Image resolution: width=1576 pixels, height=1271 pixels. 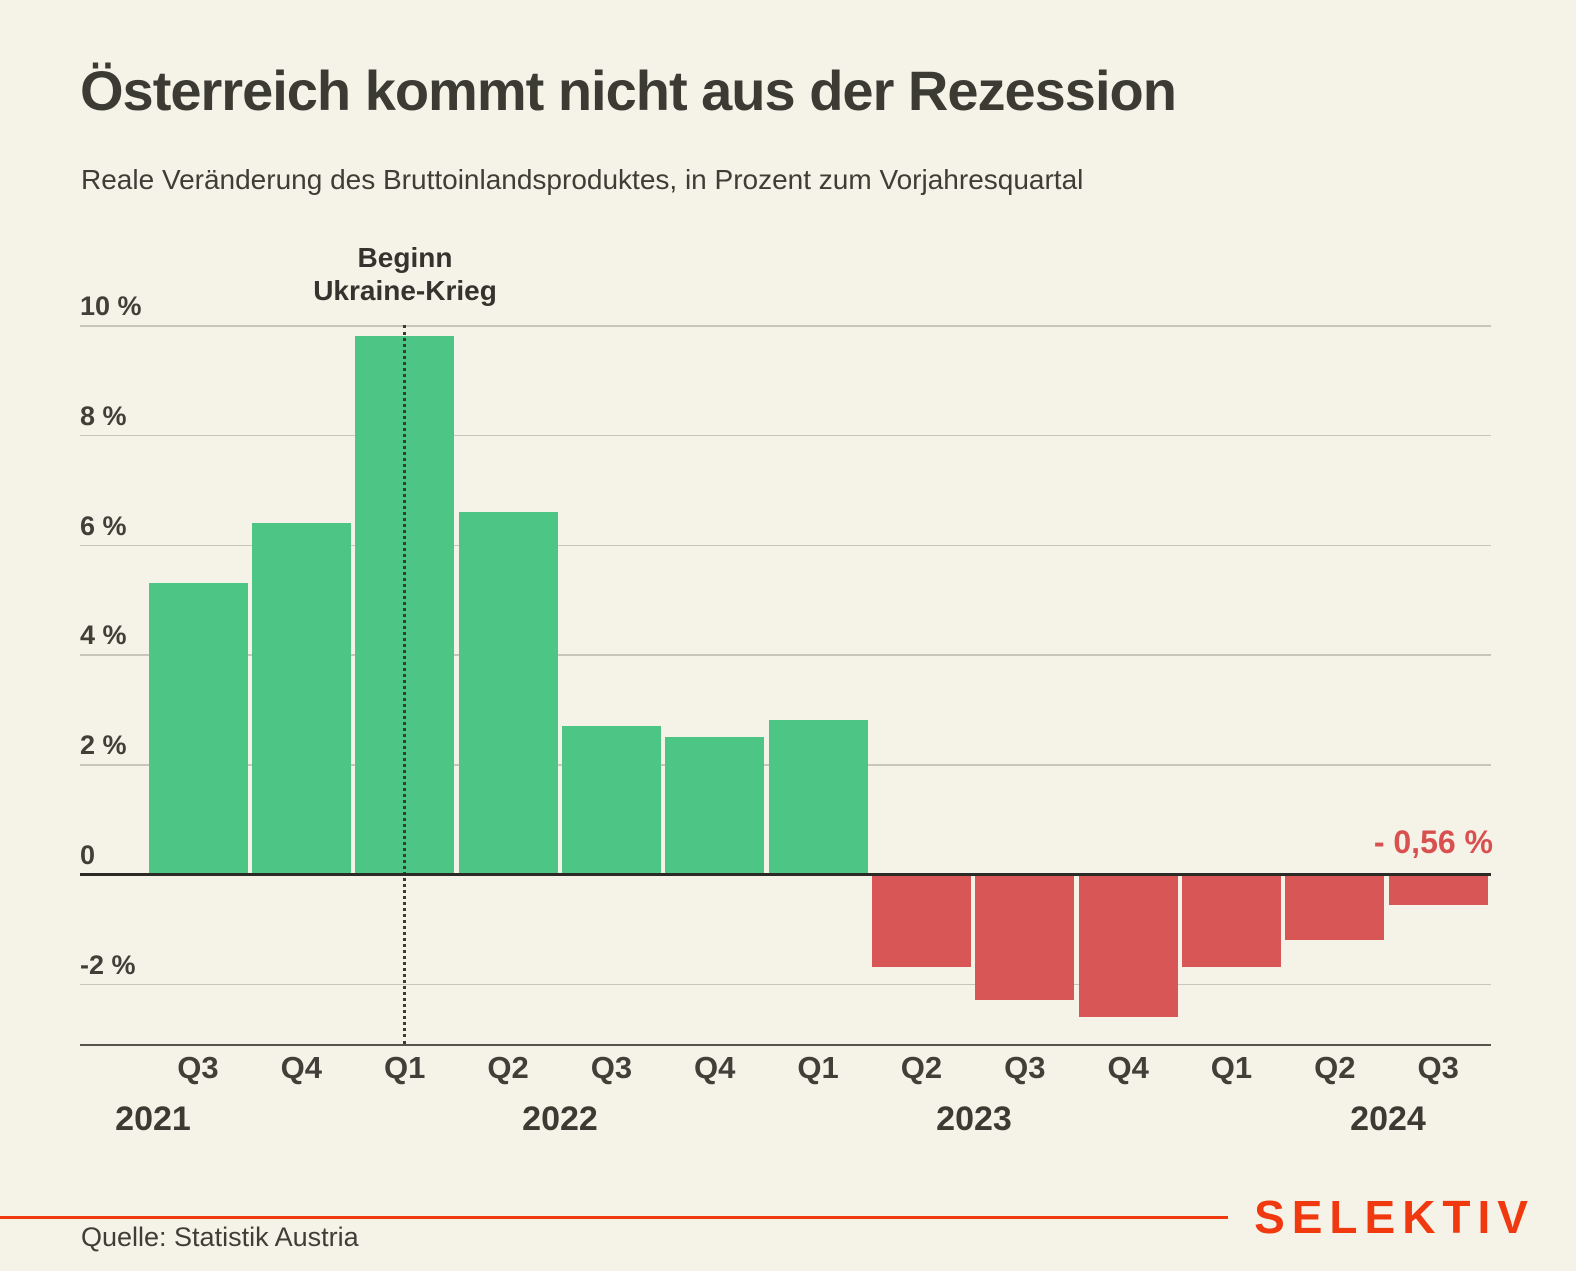 What do you see at coordinates (1388, 1119) in the screenshot?
I see `year-label-2024: 2024` at bounding box center [1388, 1119].